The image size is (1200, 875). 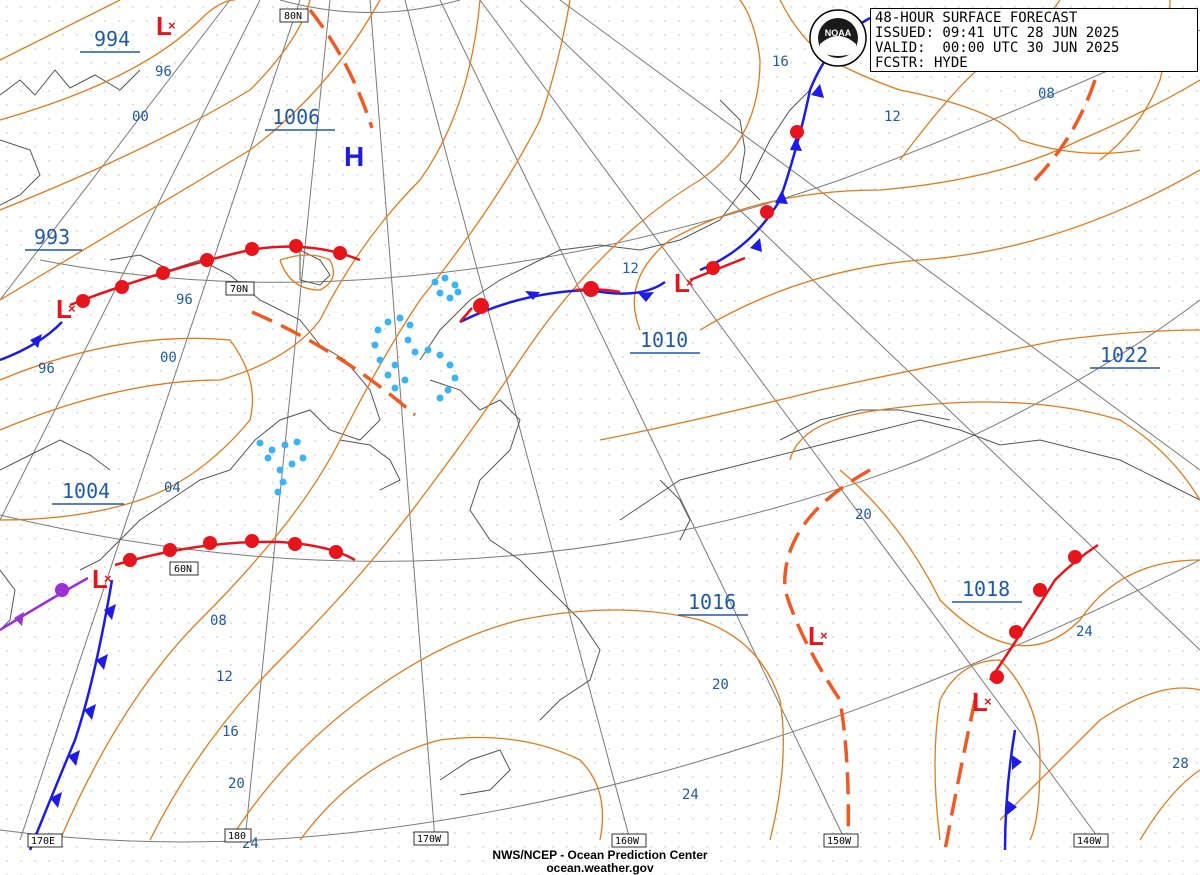 What do you see at coordinates (921, 63) in the screenshot?
I see `header-forecaster: FCSTR: HYDE` at bounding box center [921, 63].